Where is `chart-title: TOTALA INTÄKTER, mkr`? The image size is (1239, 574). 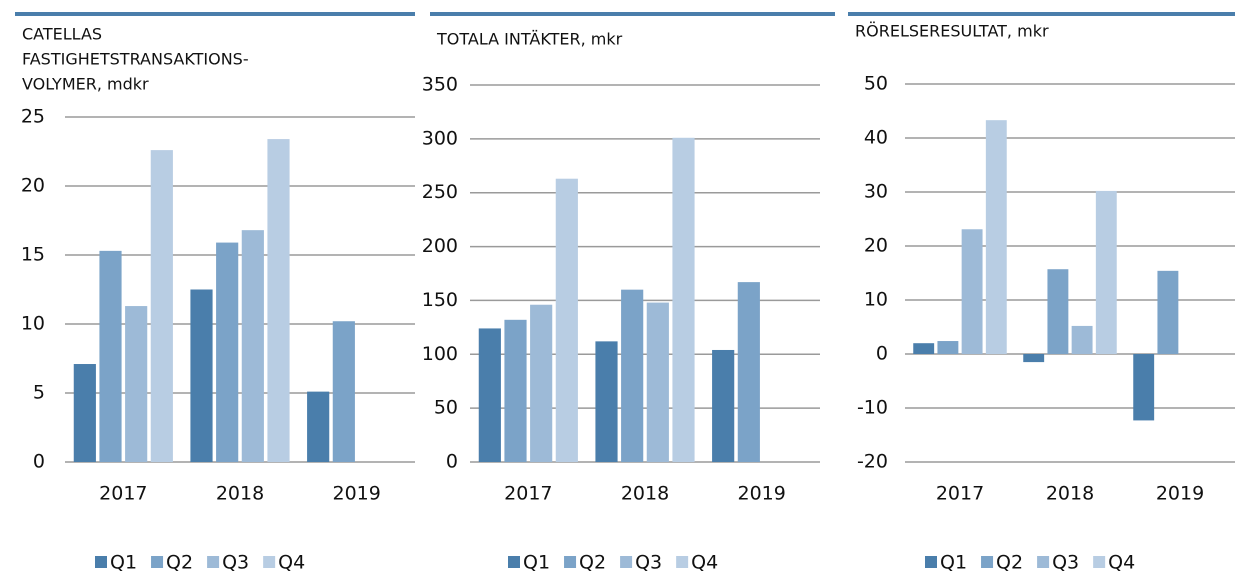 chart-title: TOTALA INTÄKTER, mkr is located at coordinates (529, 39).